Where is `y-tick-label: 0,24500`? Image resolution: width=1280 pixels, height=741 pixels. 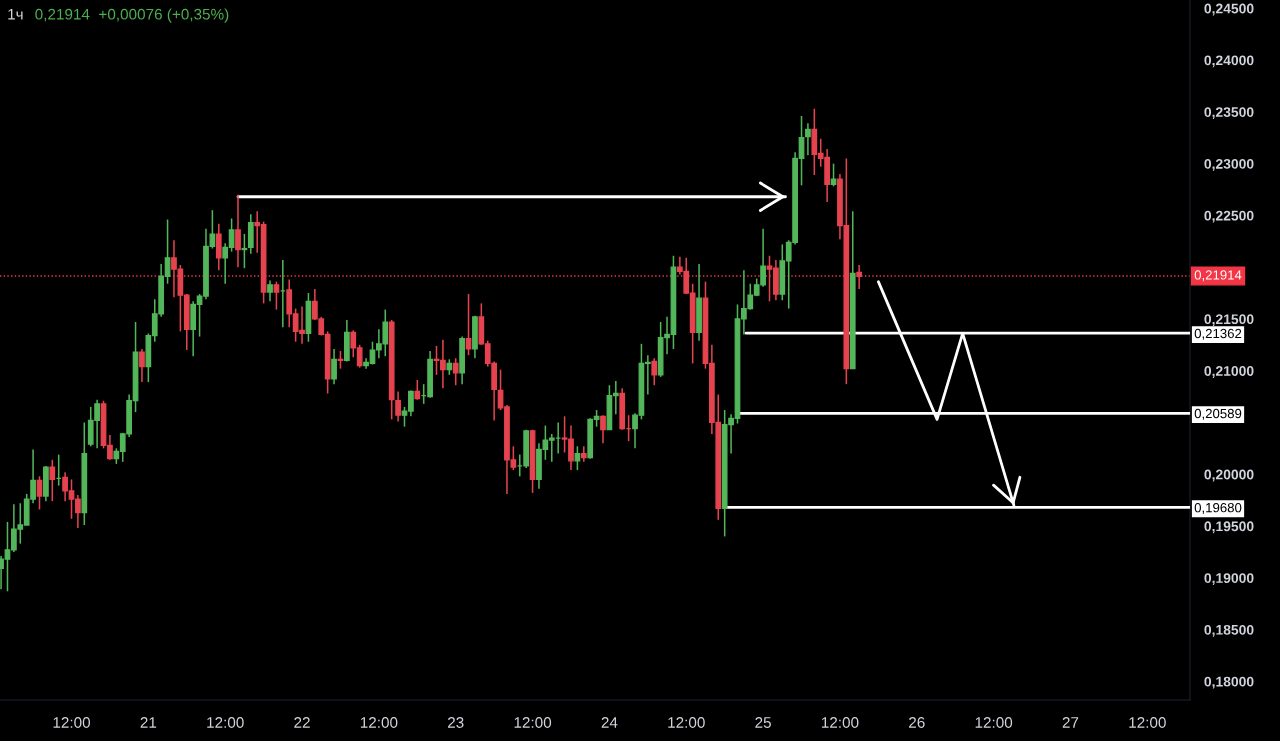
y-tick-label: 0,24500 is located at coordinates (1229, 9).